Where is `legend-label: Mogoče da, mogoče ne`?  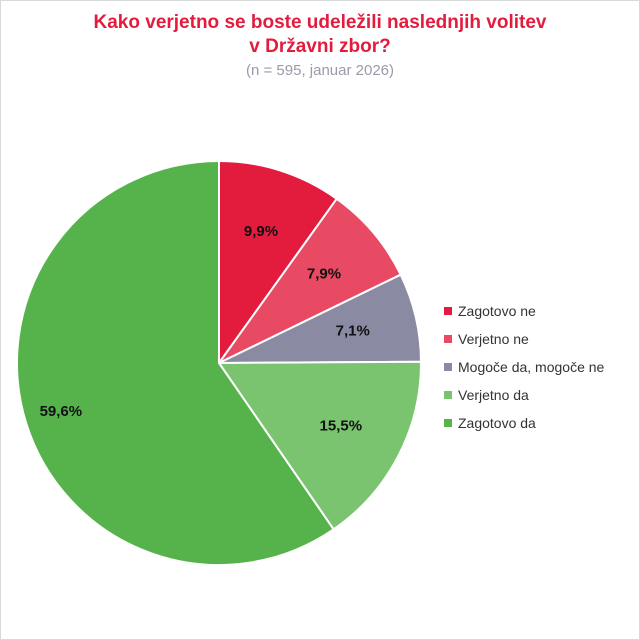 legend-label: Mogoče da, mogoče ne is located at coordinates (531, 367).